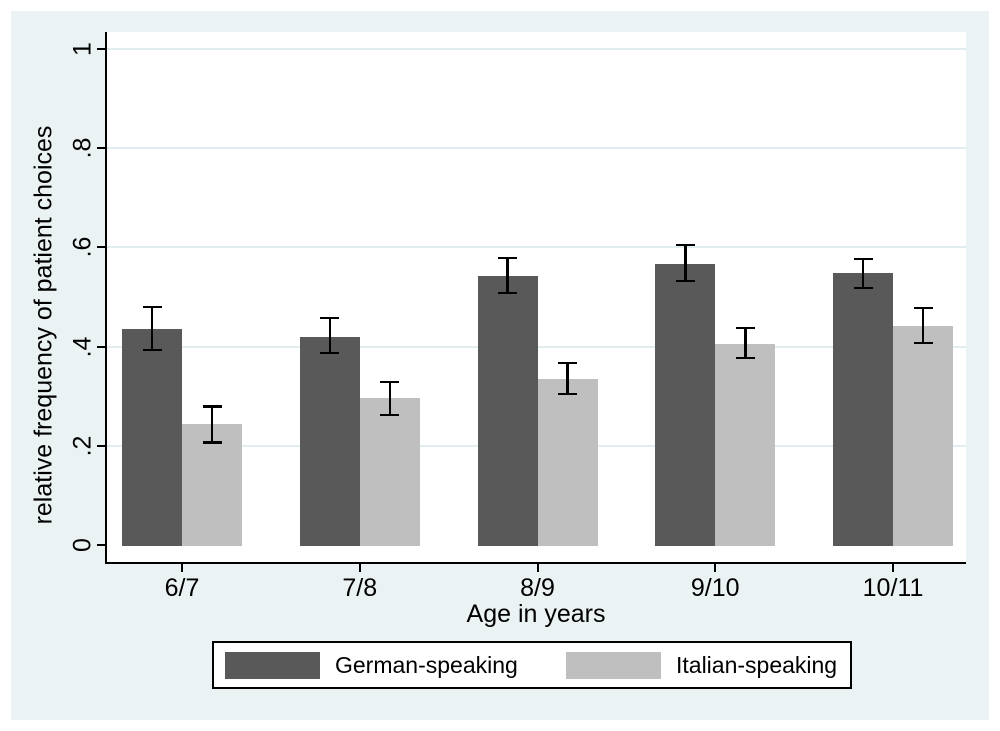 The width and height of the screenshot is (1000, 731). What do you see at coordinates (360, 588) in the screenshot?
I see `x-tick-label: 7/8` at bounding box center [360, 588].